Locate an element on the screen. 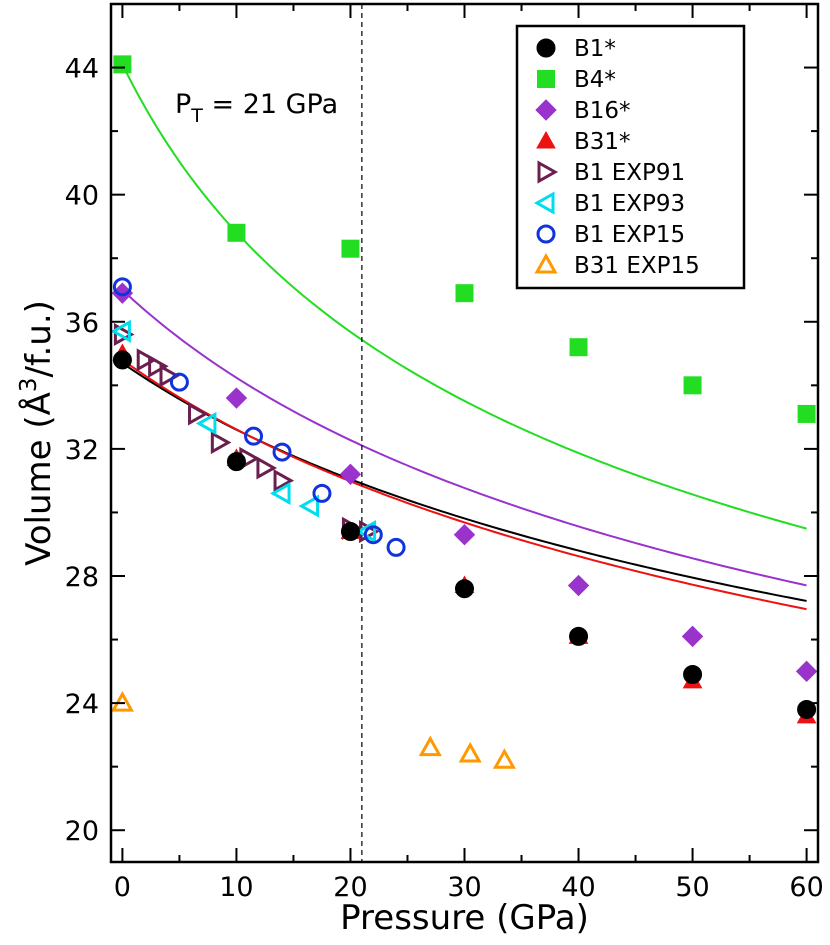 This screenshot has height=945, width=830. y-tick-label: 32 is located at coordinates (82, 450).